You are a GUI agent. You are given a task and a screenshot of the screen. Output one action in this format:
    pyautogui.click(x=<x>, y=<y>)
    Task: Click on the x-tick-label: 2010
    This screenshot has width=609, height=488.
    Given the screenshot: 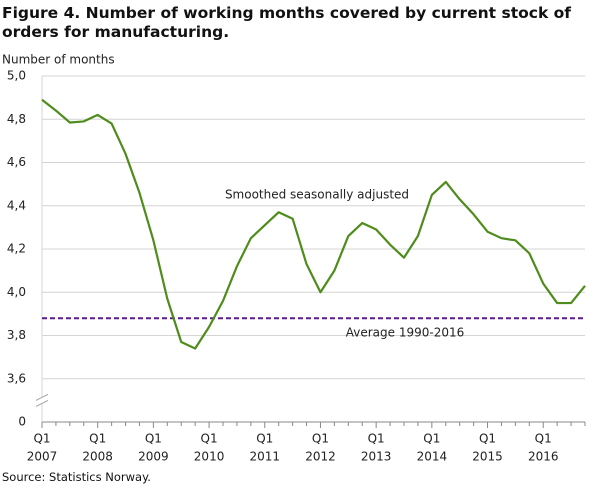 What is the action you would take?
    pyautogui.click(x=209, y=457)
    